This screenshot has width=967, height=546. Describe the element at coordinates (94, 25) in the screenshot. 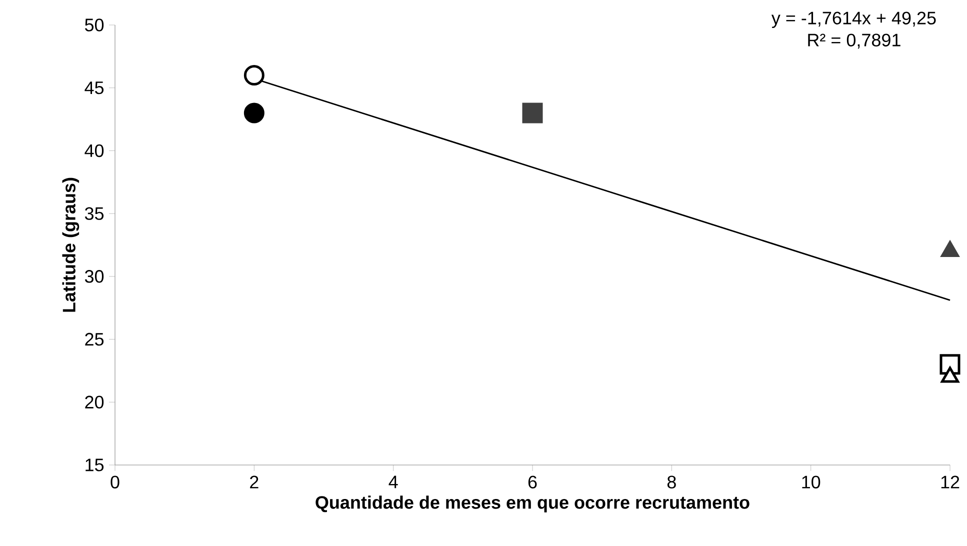

I see `y-tick-label: 50` at that location.